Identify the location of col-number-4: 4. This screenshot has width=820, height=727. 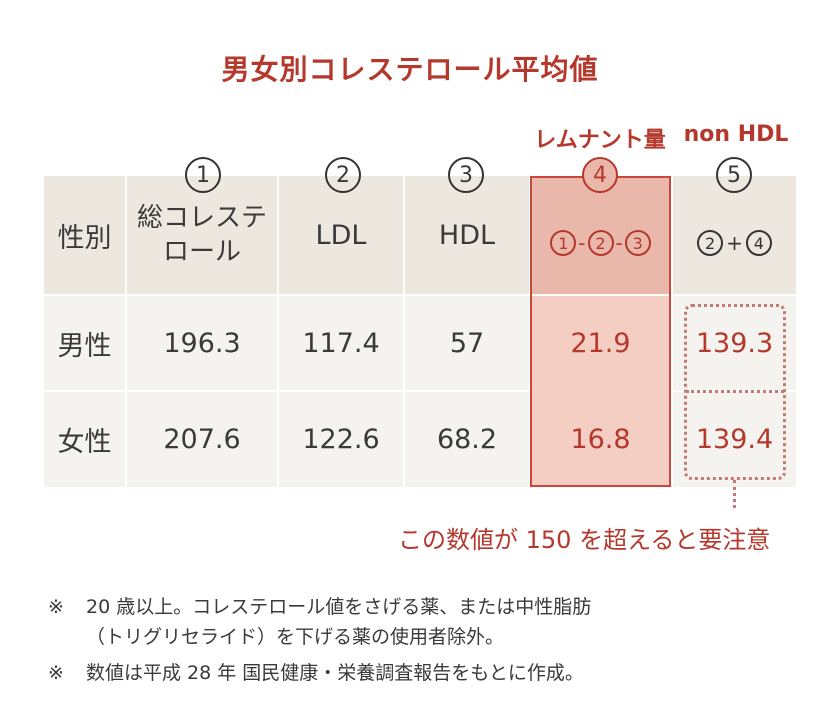
(600, 175).